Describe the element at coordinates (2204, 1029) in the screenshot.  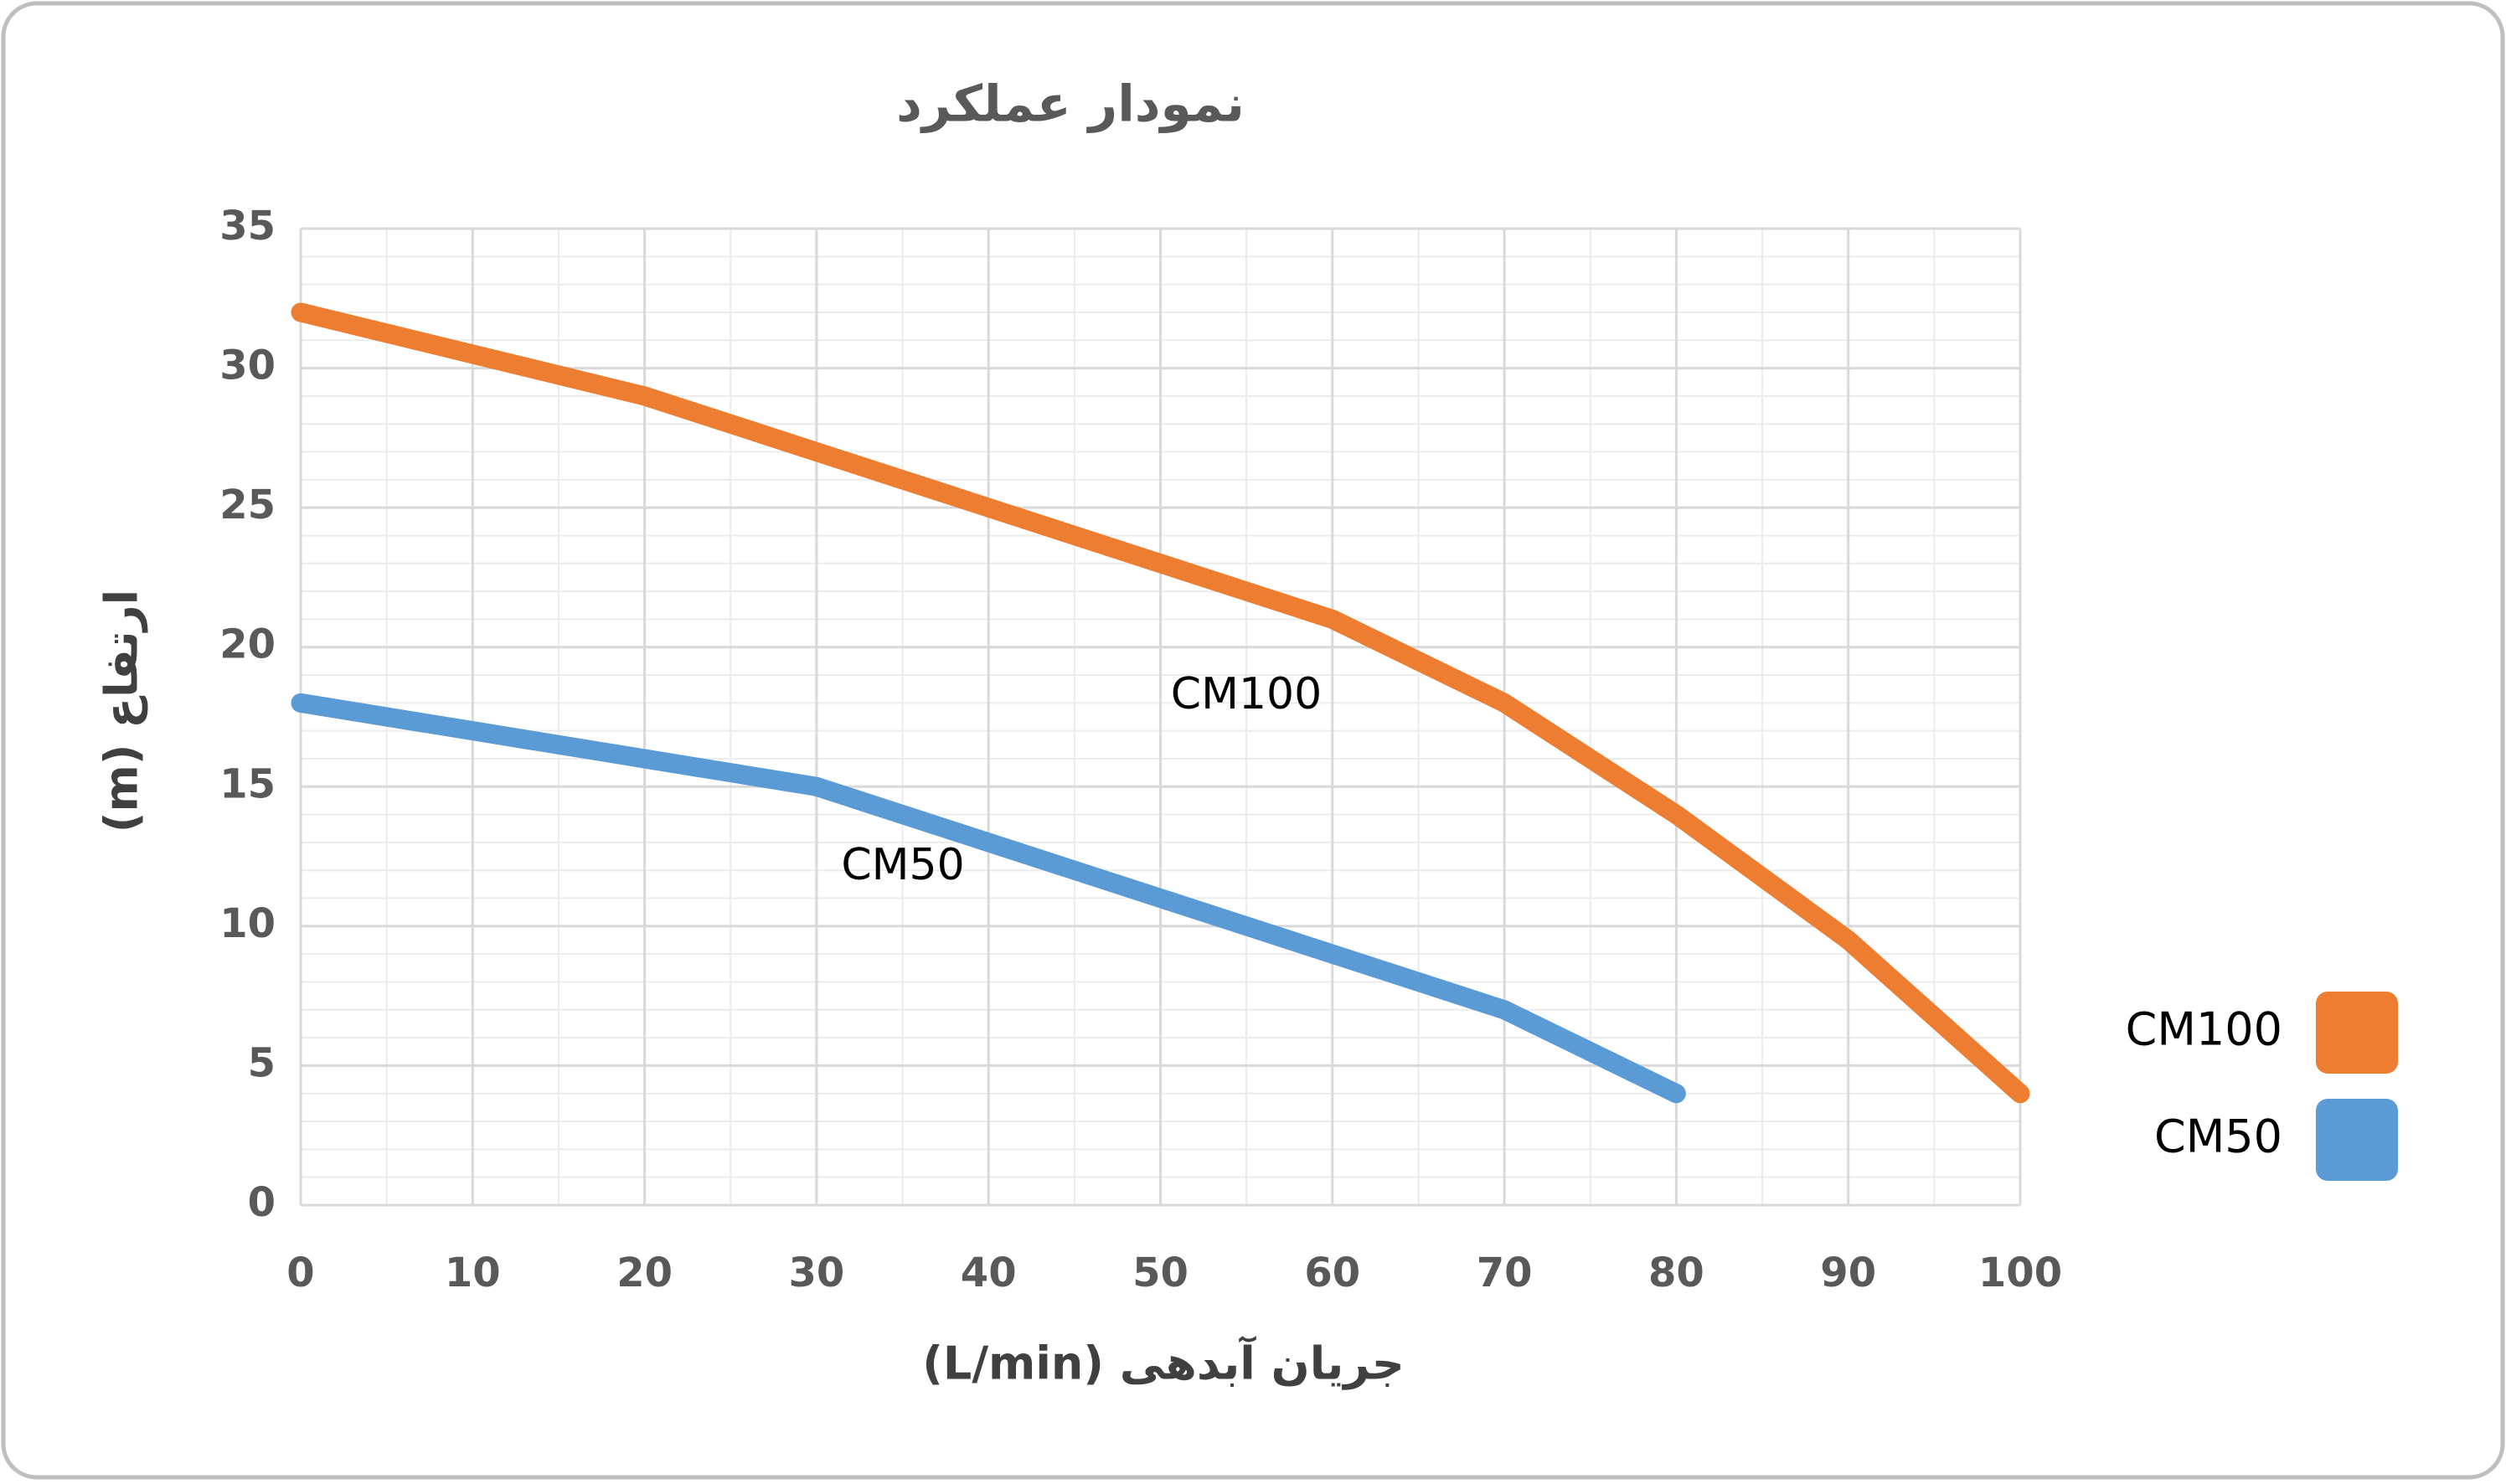
I see `legend-label: CM100` at that location.